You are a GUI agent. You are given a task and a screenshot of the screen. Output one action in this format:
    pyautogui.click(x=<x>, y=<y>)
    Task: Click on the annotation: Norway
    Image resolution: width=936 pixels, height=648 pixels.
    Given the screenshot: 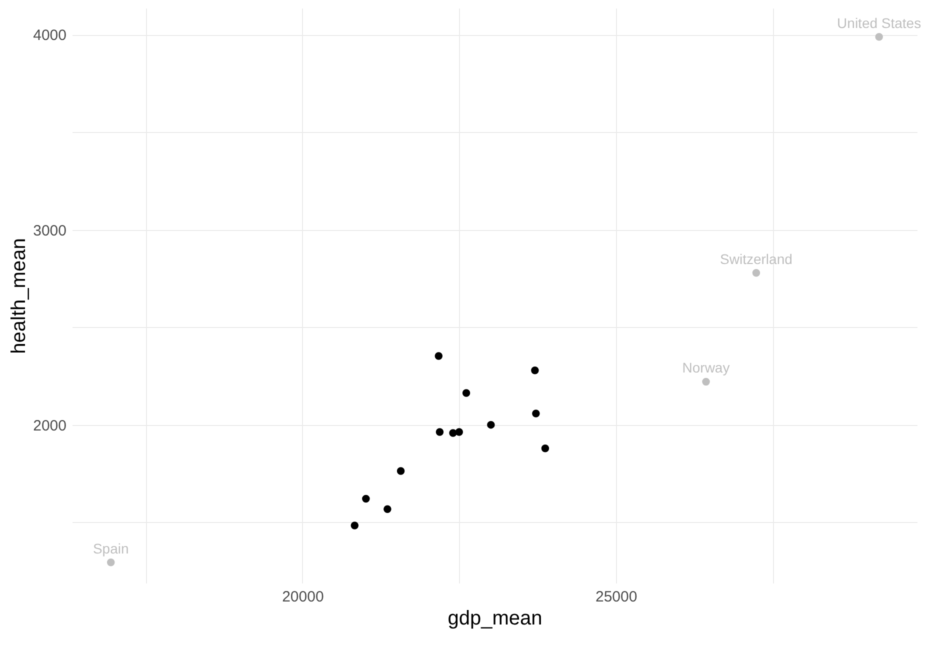 What is the action you would take?
    pyautogui.click(x=706, y=368)
    